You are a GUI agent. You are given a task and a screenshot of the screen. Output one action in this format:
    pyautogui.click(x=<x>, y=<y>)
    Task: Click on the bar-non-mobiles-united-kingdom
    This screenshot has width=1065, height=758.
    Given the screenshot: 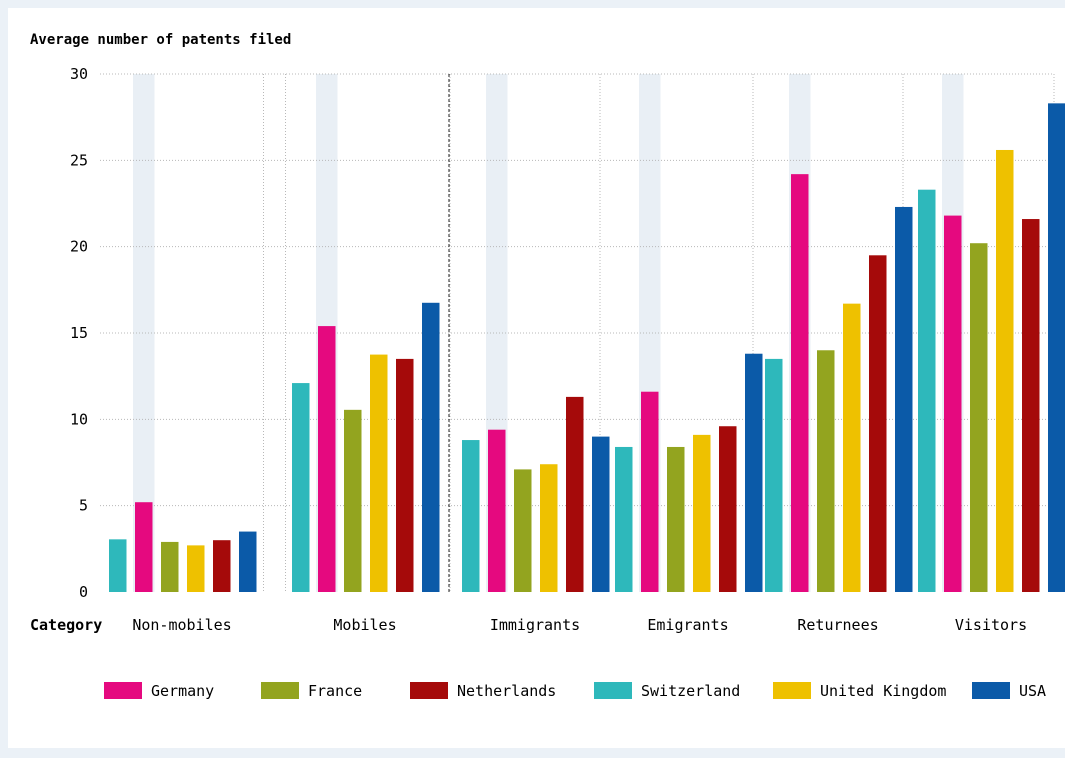 What is the action you would take?
    pyautogui.click(x=196, y=568)
    